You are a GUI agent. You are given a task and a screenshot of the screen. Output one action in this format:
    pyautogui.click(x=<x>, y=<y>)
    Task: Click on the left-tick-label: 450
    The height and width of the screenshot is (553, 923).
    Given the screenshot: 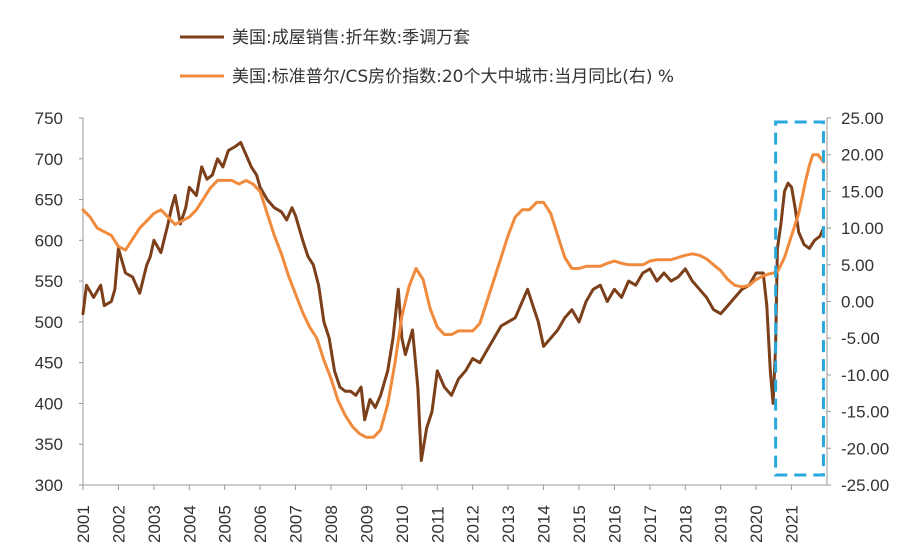 What is the action you would take?
    pyautogui.click(x=49, y=363)
    